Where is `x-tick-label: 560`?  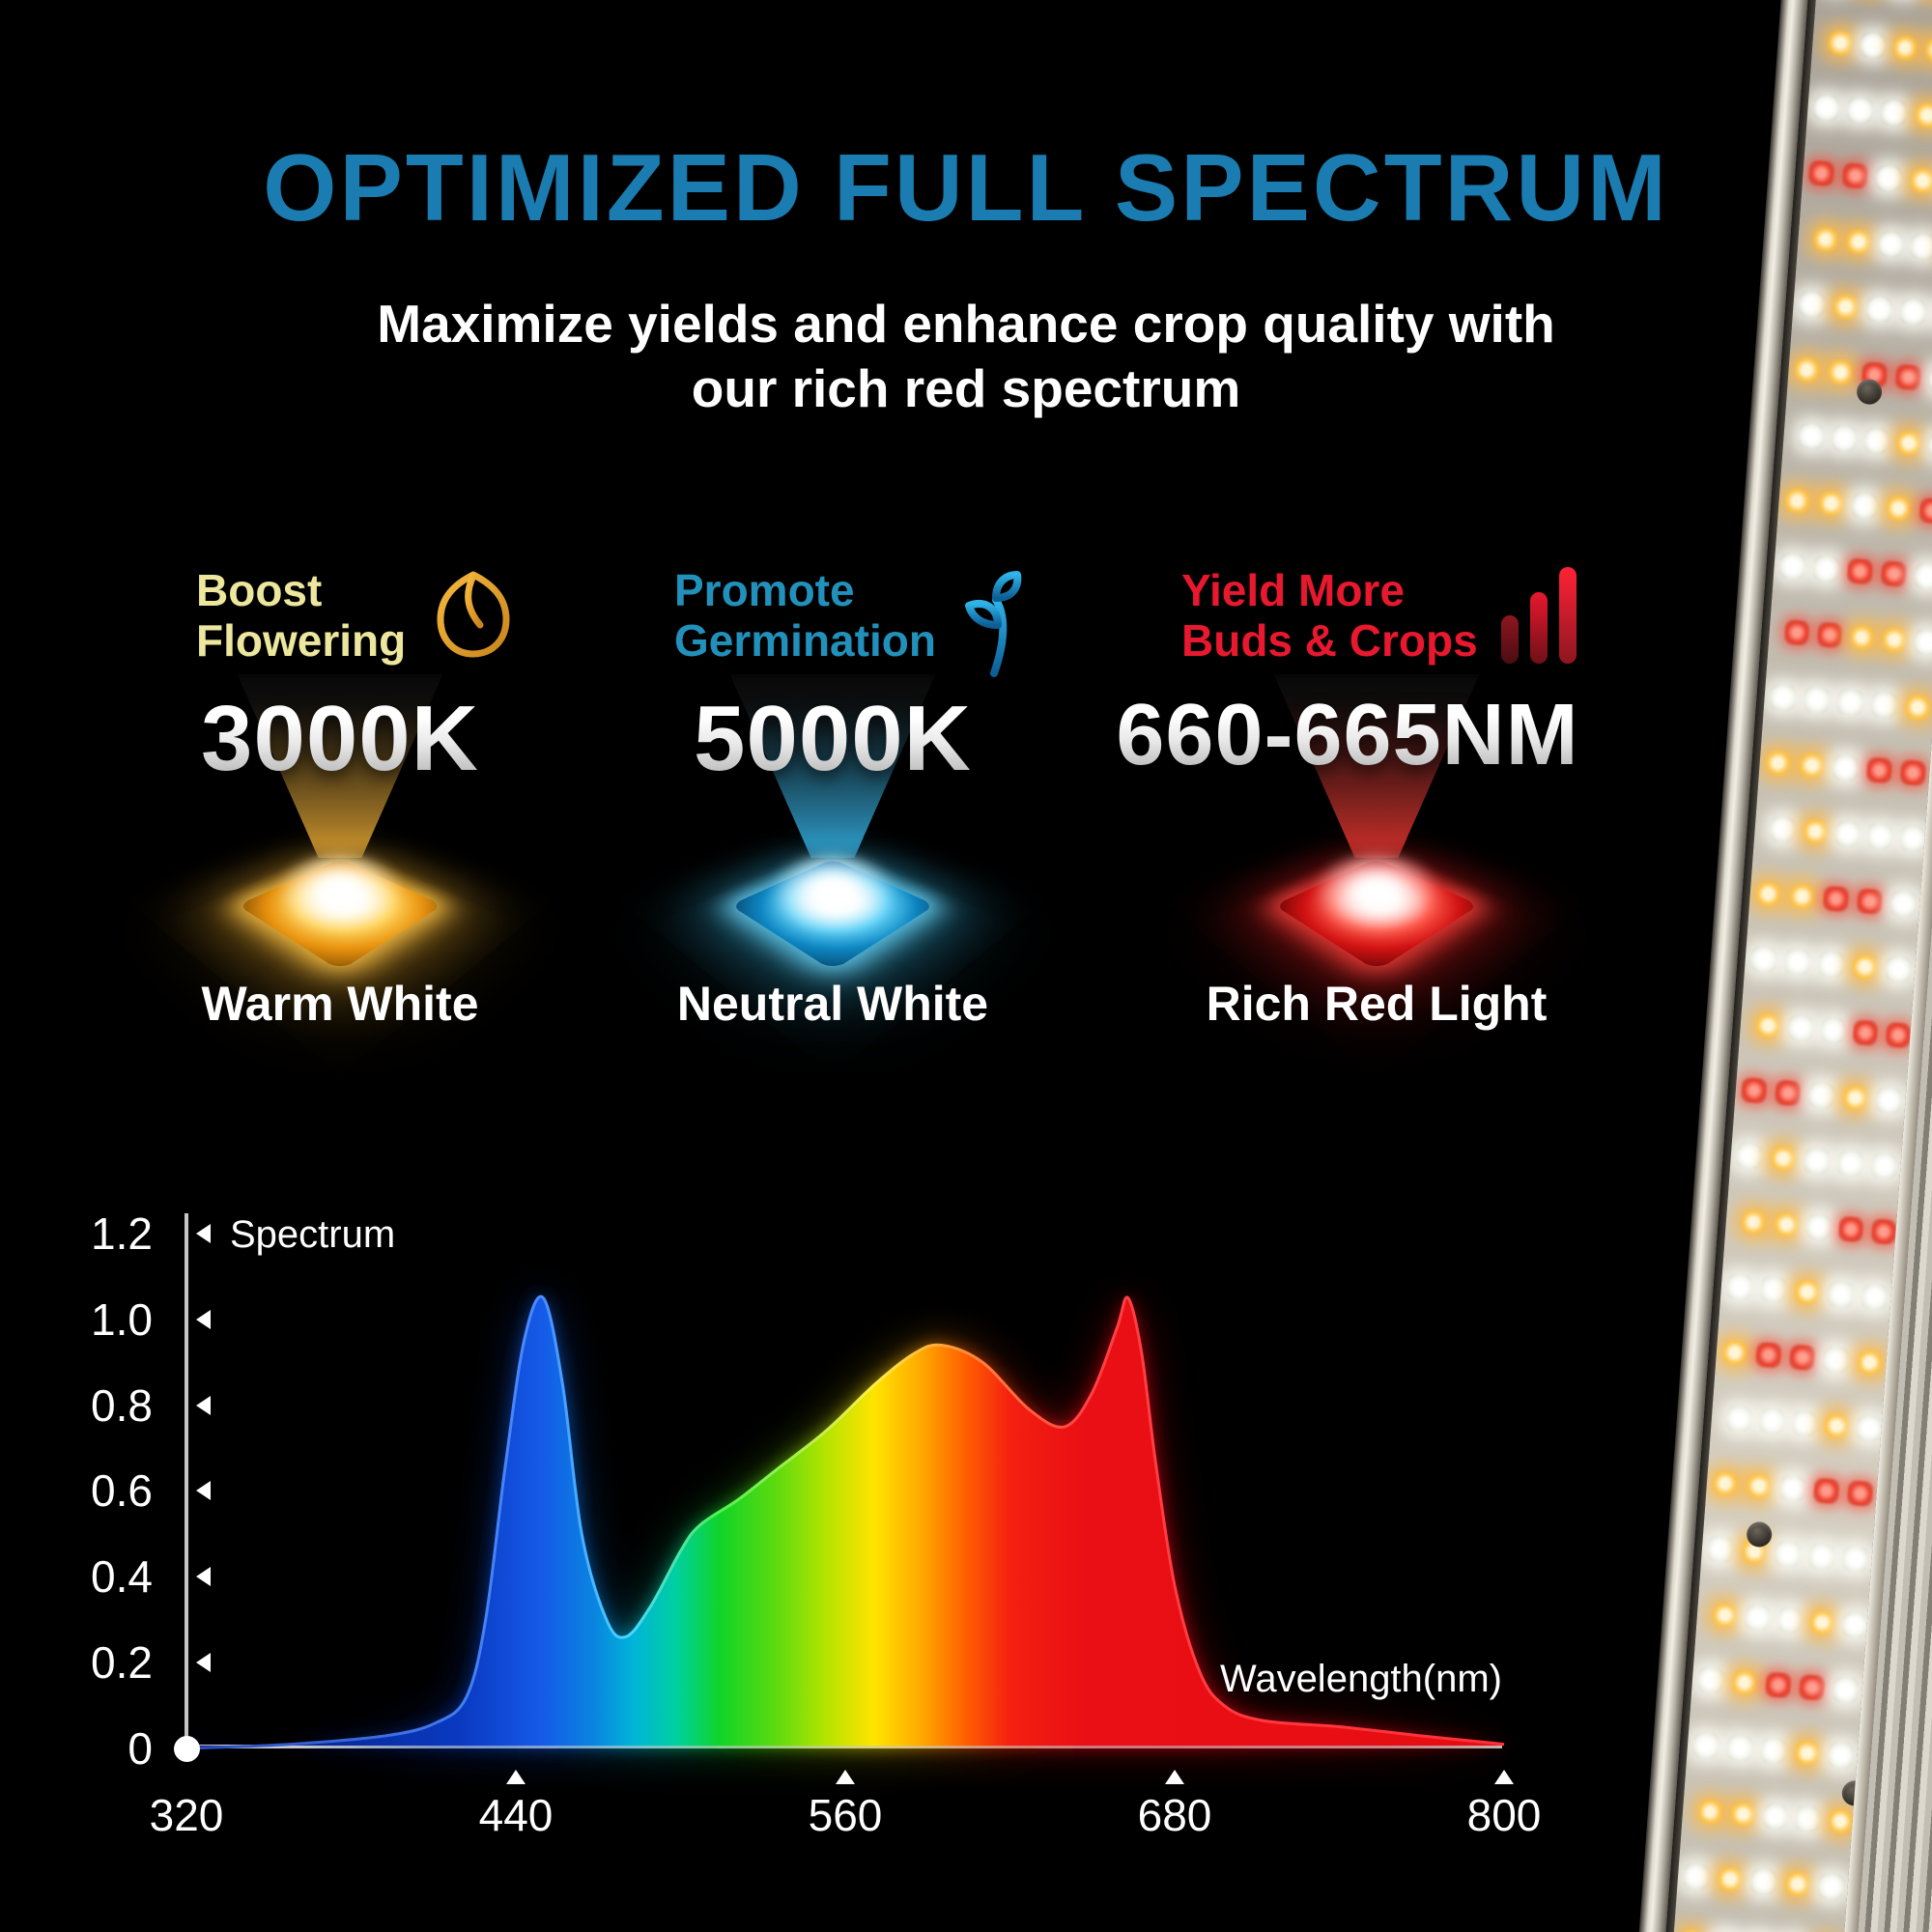
x-tick-label: 560 is located at coordinates (845, 1815).